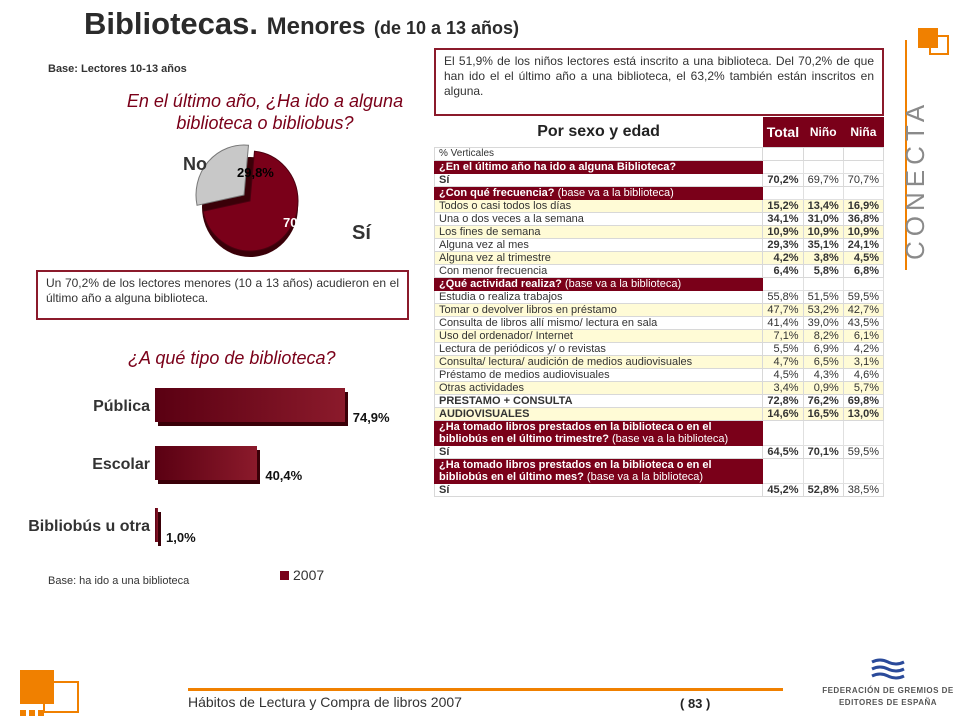 The image size is (960, 720). I want to click on table-row: Uso del ordenador/ Internet 7,1% 8,2% 6,1%, so click(659, 336).